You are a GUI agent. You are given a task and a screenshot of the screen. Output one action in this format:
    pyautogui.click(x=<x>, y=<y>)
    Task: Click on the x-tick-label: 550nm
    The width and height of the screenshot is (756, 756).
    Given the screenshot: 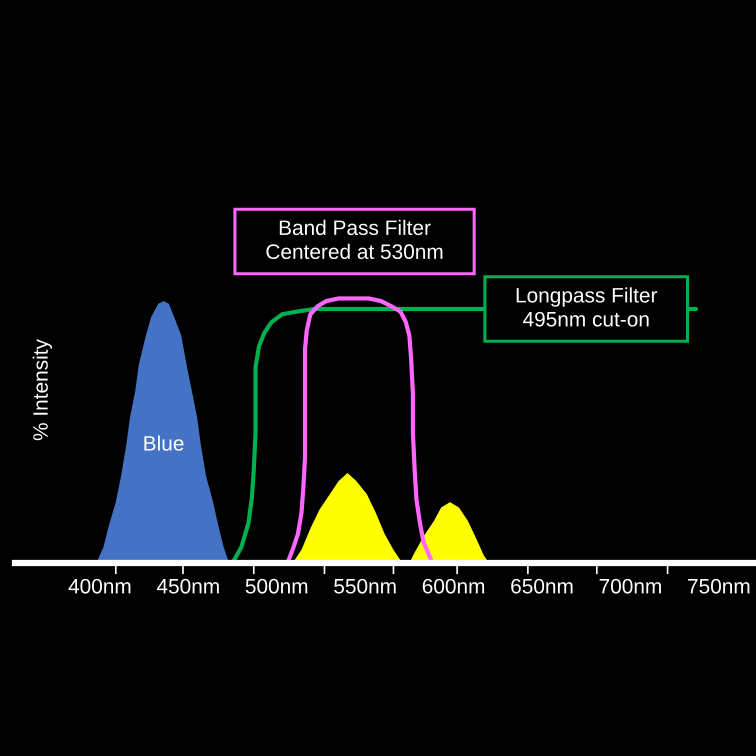 What is the action you would take?
    pyautogui.click(x=365, y=586)
    